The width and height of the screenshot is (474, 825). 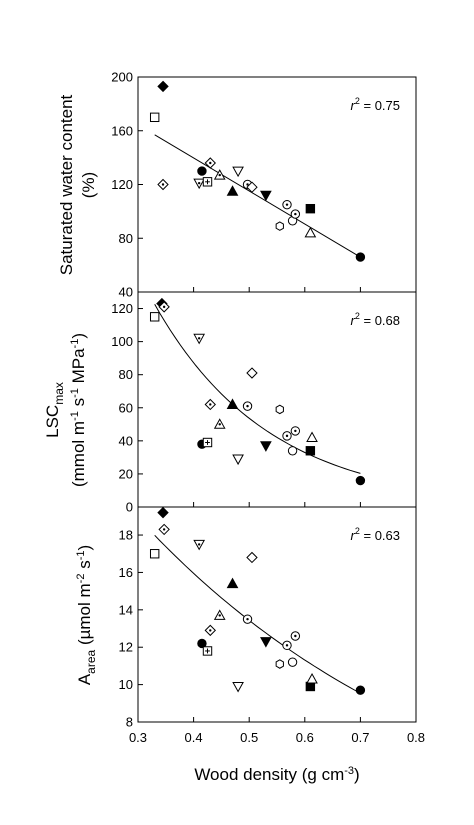 I want to click on panel3-ytick-label: 18, so click(x=126, y=535).